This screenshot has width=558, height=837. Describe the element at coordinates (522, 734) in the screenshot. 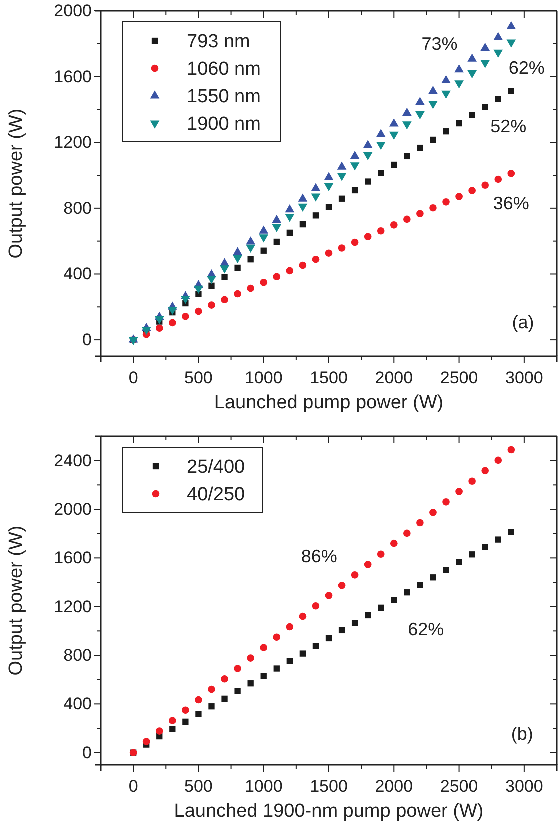

I see `annotation: (b)` at that location.